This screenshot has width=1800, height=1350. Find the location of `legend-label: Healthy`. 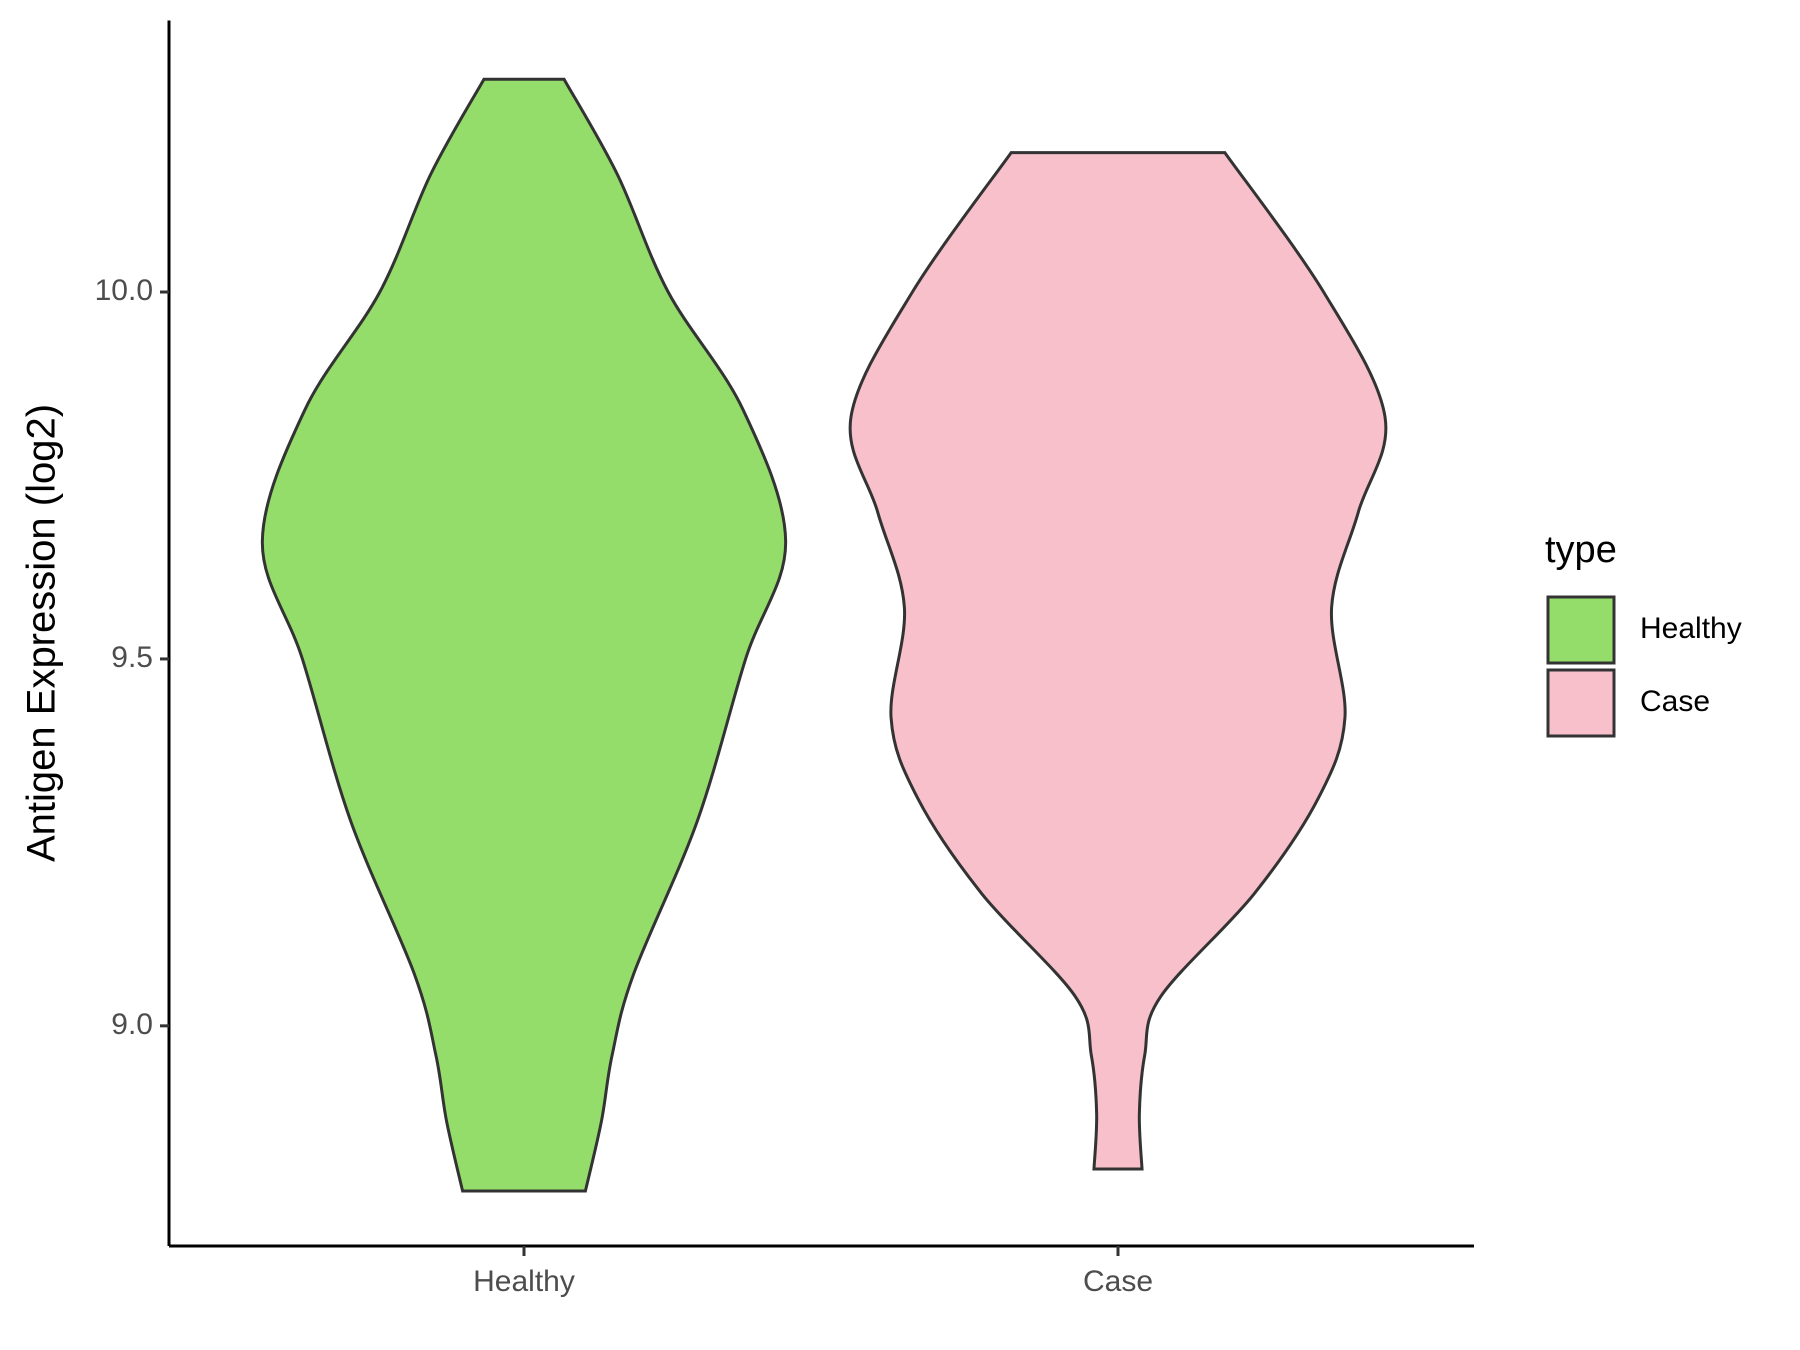

legend-label: Healthy is located at coordinates (1691, 628).